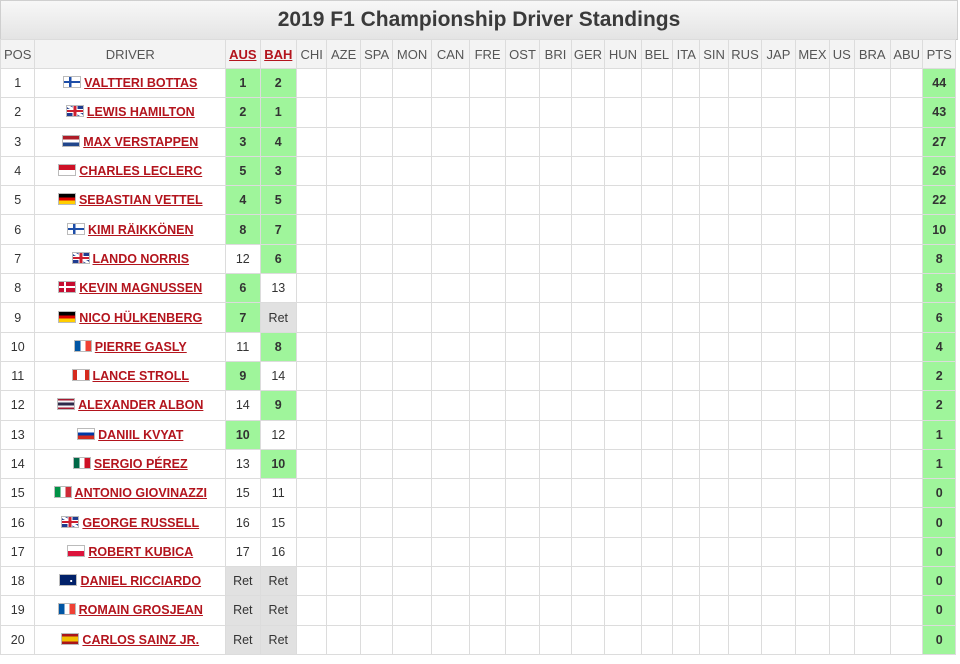 Image resolution: width=960 pixels, height=664 pixels. Describe the element at coordinates (141, 522) in the screenshot. I see `driver-link: GEORGE RUSSELL` at that location.